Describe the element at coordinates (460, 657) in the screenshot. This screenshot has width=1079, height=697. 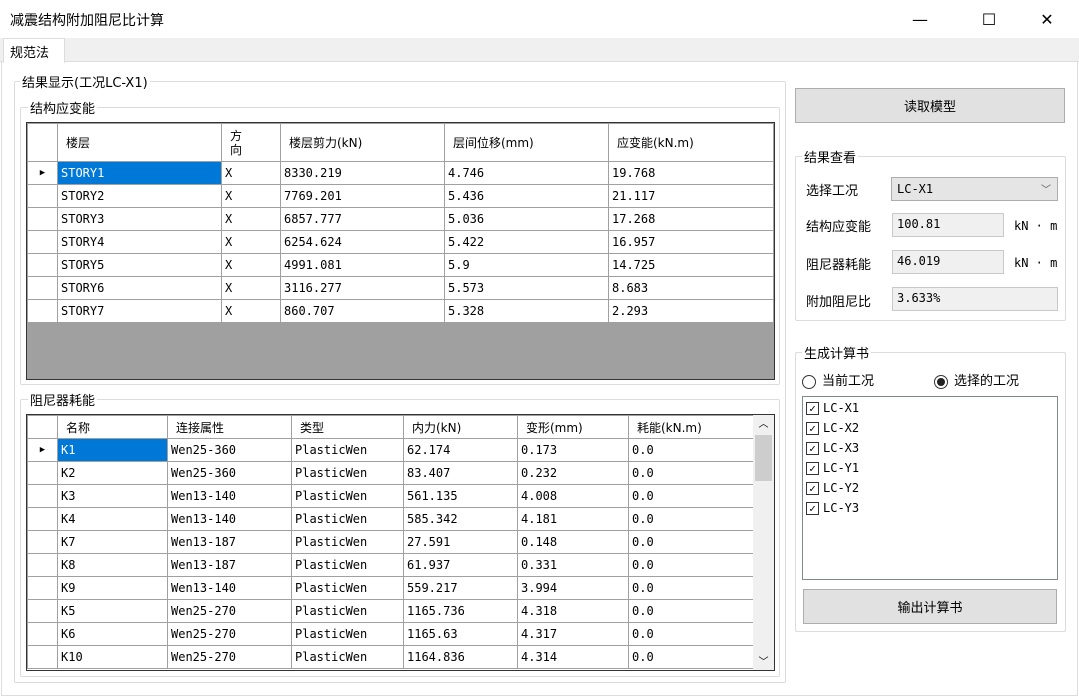
I see `table-cell: 1164.836` at that location.